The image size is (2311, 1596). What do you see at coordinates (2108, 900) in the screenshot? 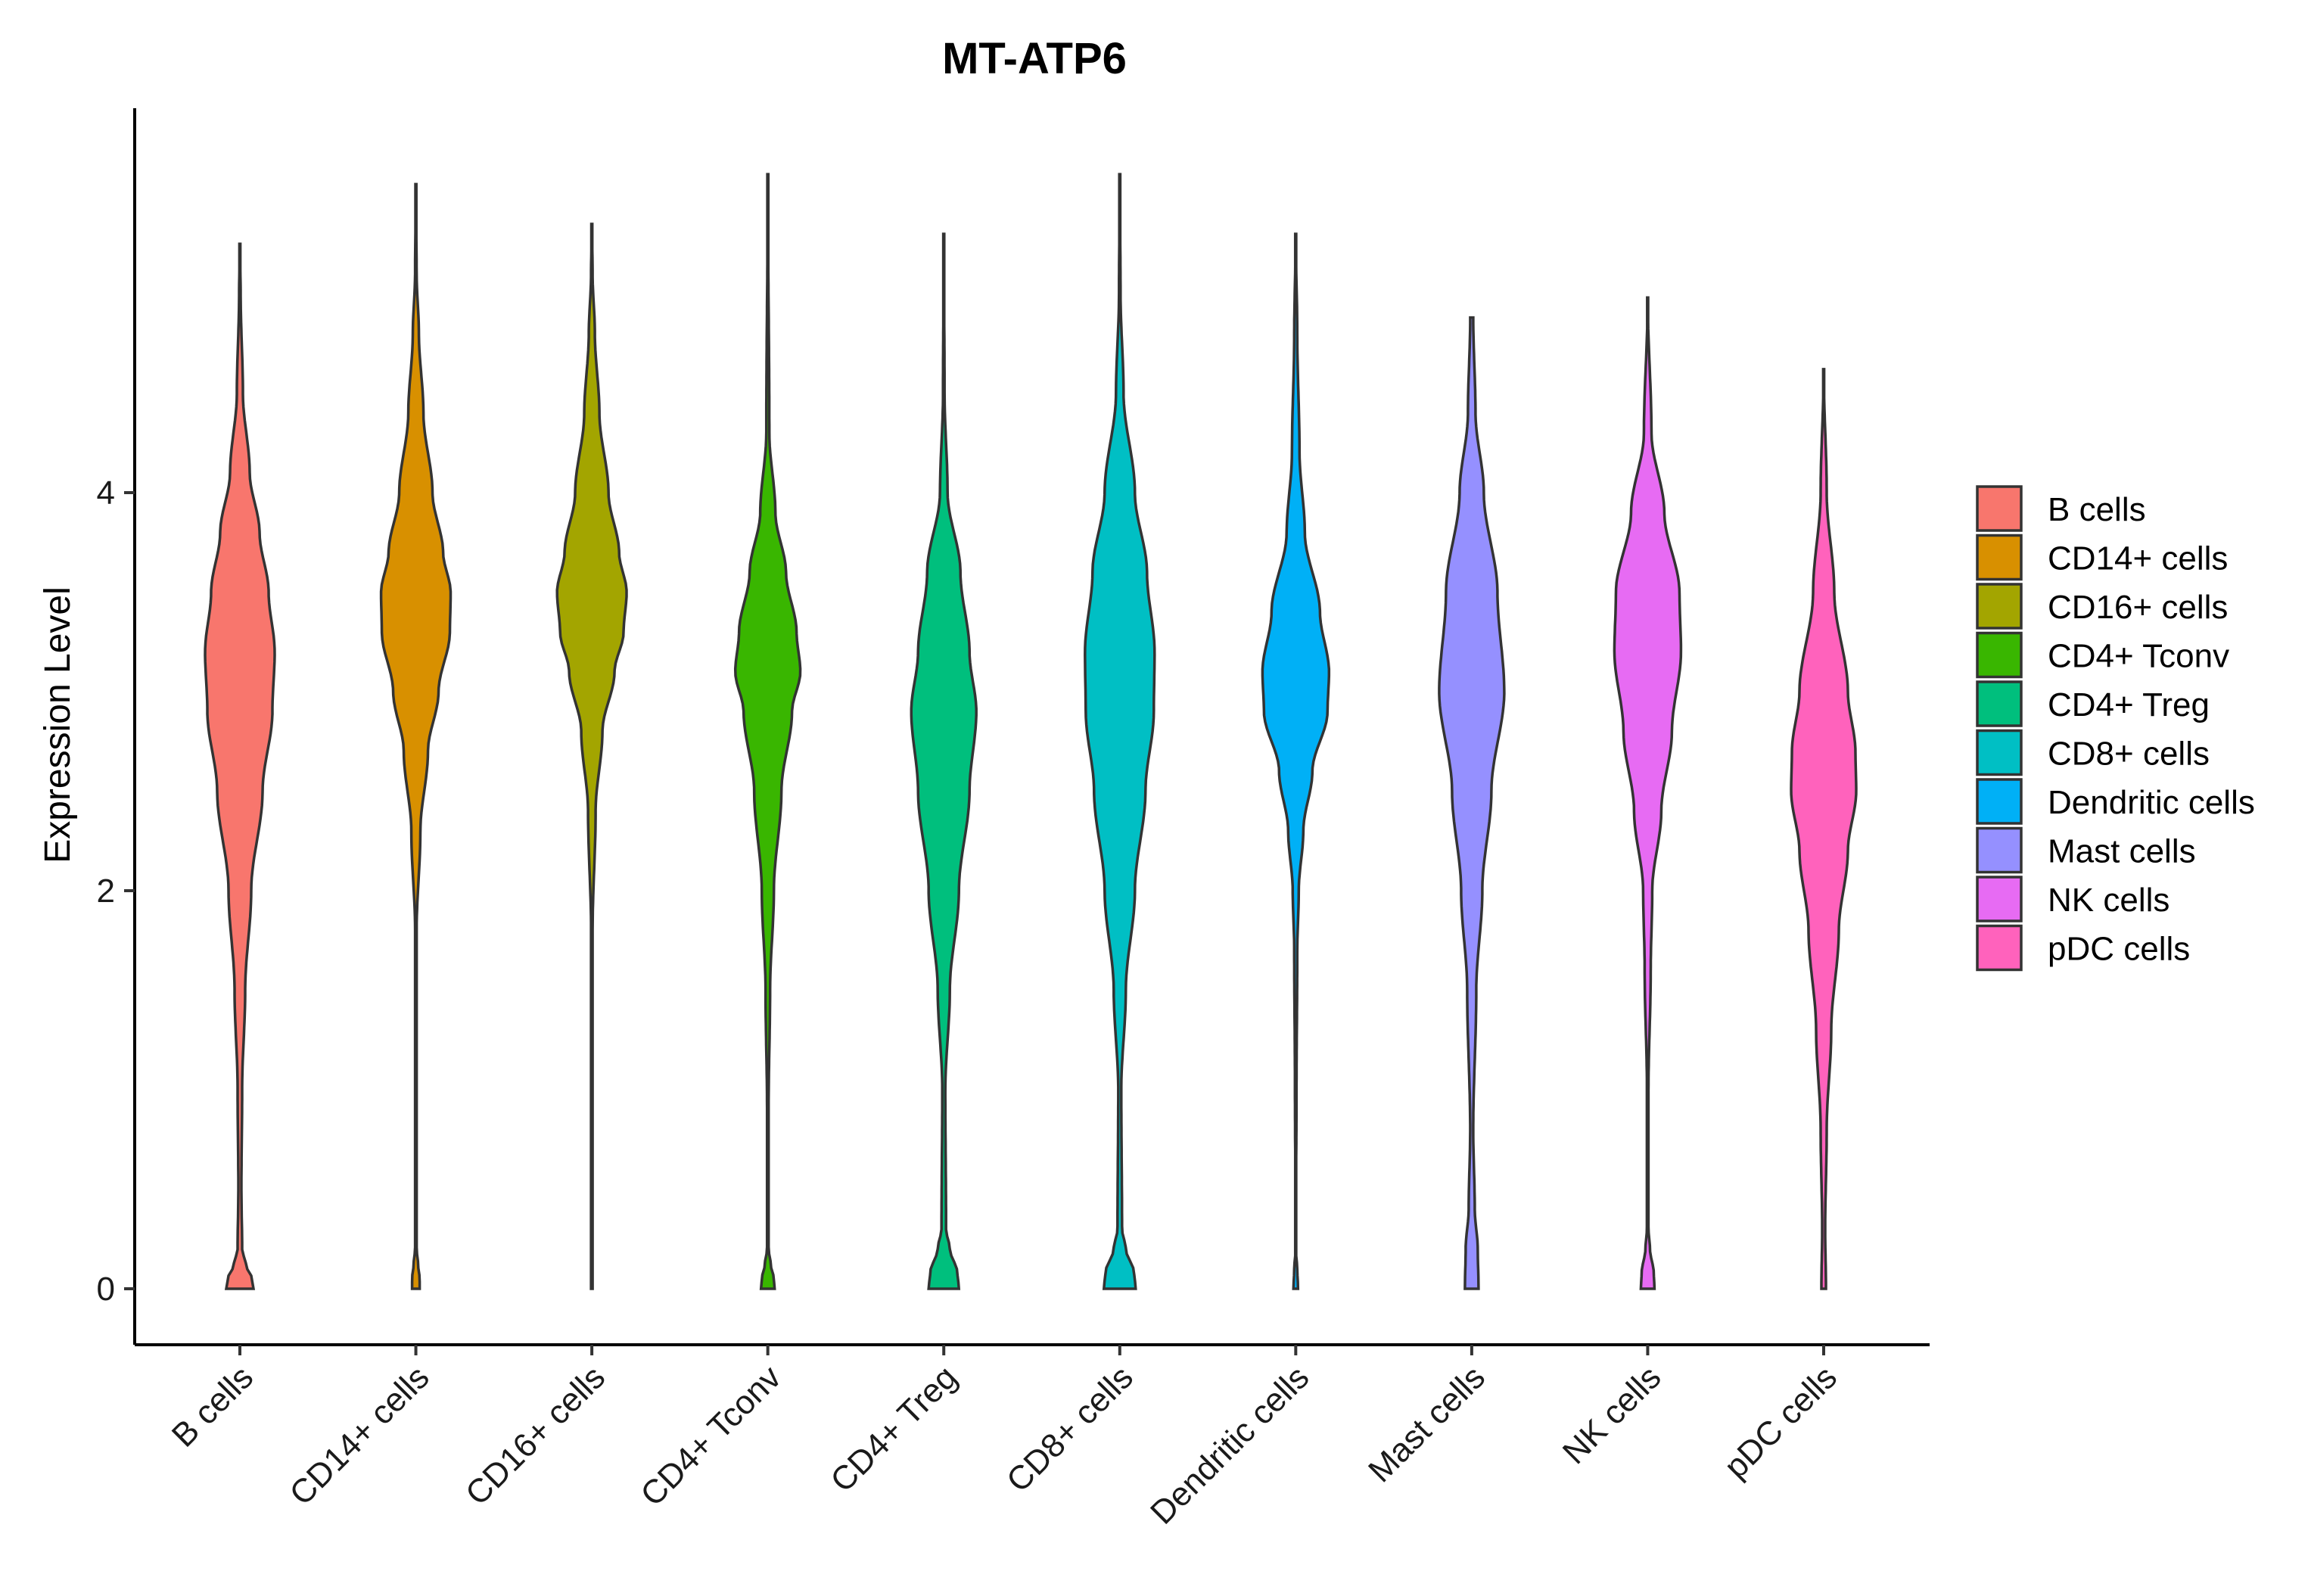
I see `legend-label: NK cells` at bounding box center [2108, 900].